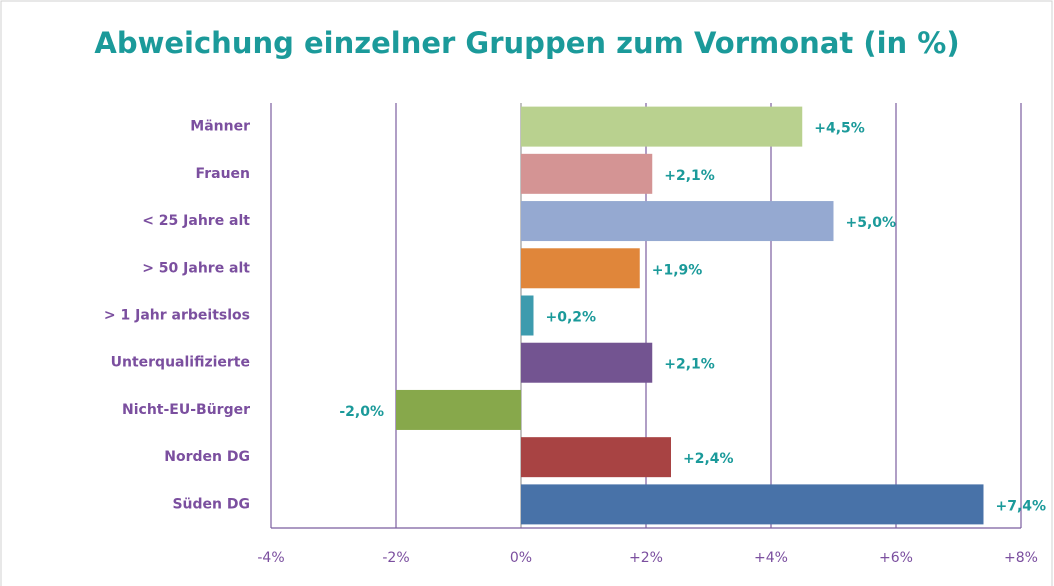 The width and height of the screenshot is (1054, 586). Describe the element at coordinates (196, 221) in the screenshot. I see `category-label: < 25 Jahre alt` at that location.